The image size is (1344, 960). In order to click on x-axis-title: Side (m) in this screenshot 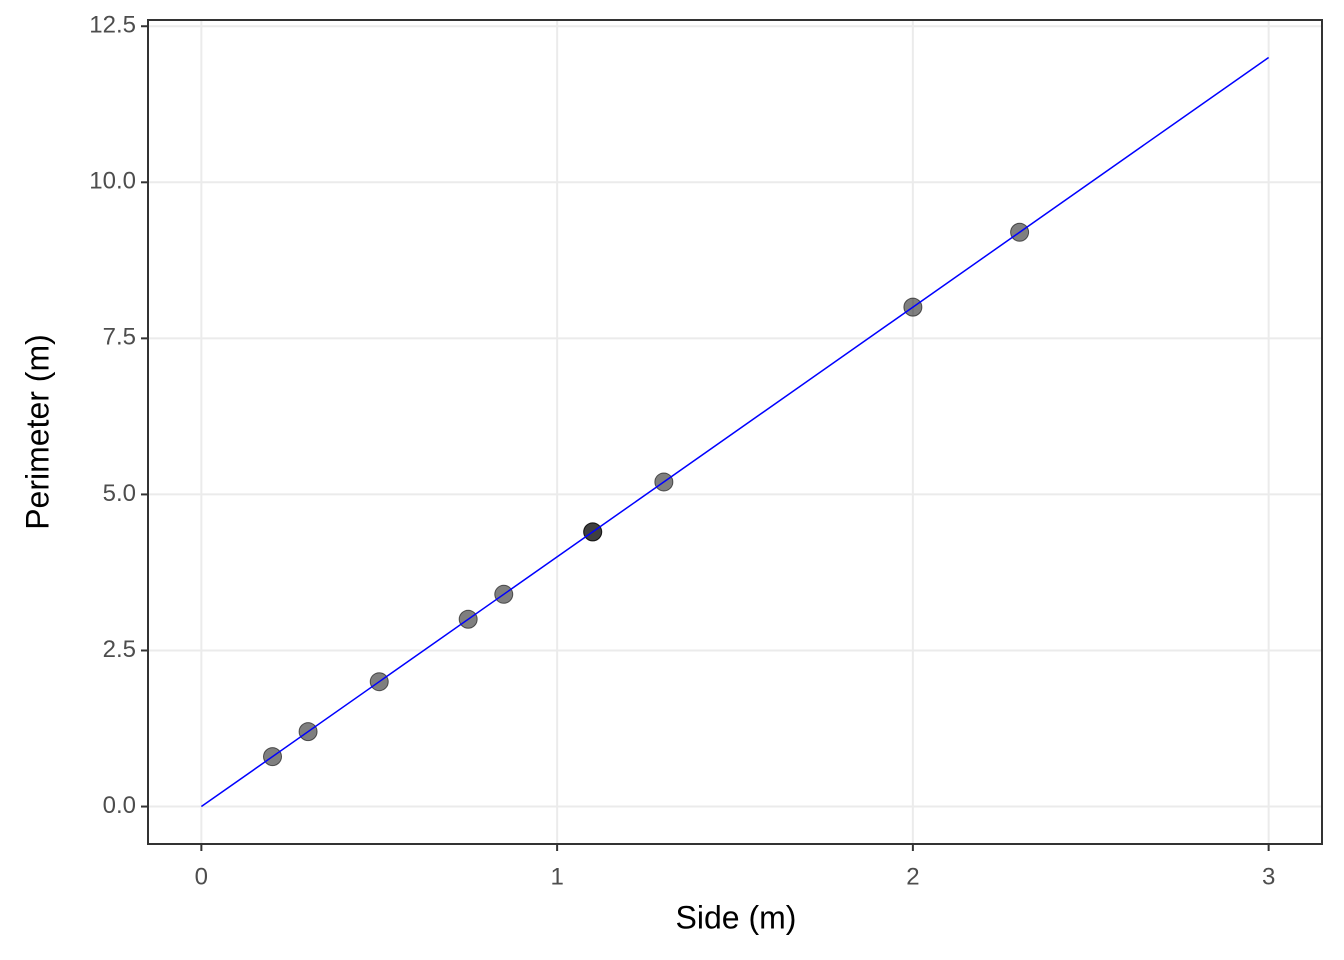, I will do `click(736, 917)`.